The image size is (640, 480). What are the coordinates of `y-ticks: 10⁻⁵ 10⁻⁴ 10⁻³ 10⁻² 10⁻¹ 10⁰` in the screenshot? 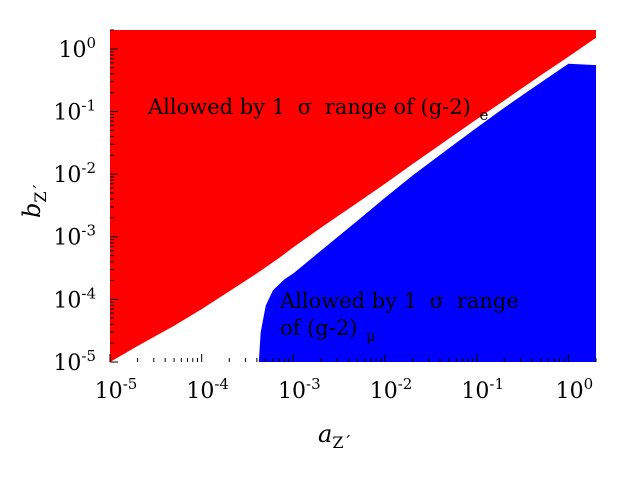 It's located at (85, 202).